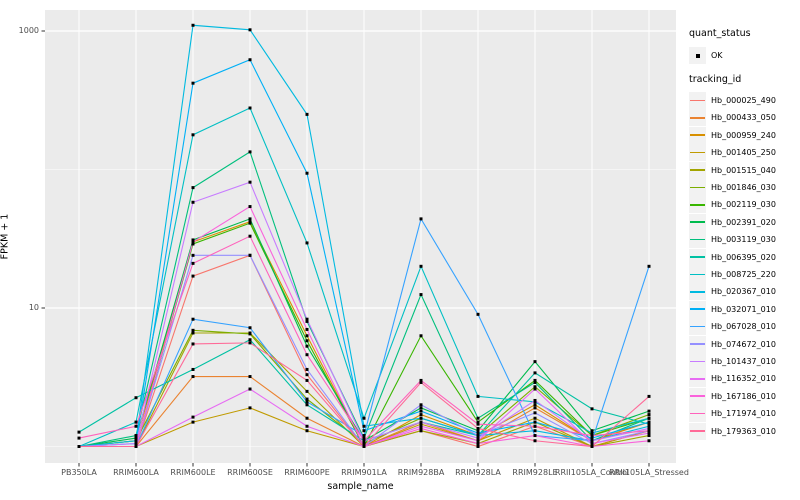  I want to click on legend-label: Hb_032071_010, so click(743, 309).